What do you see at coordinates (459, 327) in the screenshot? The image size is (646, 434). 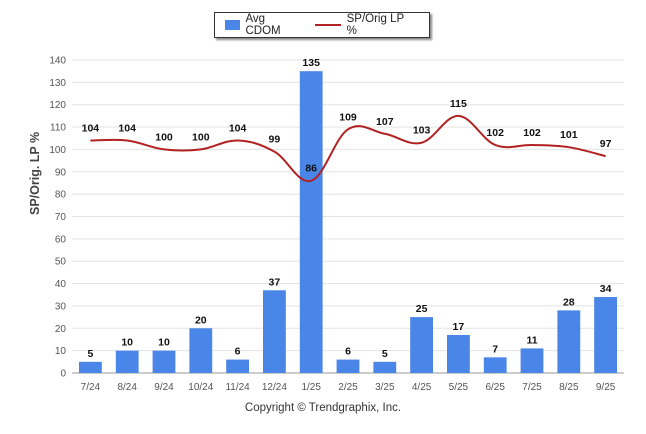 I see `bar-data-label: 17` at bounding box center [459, 327].